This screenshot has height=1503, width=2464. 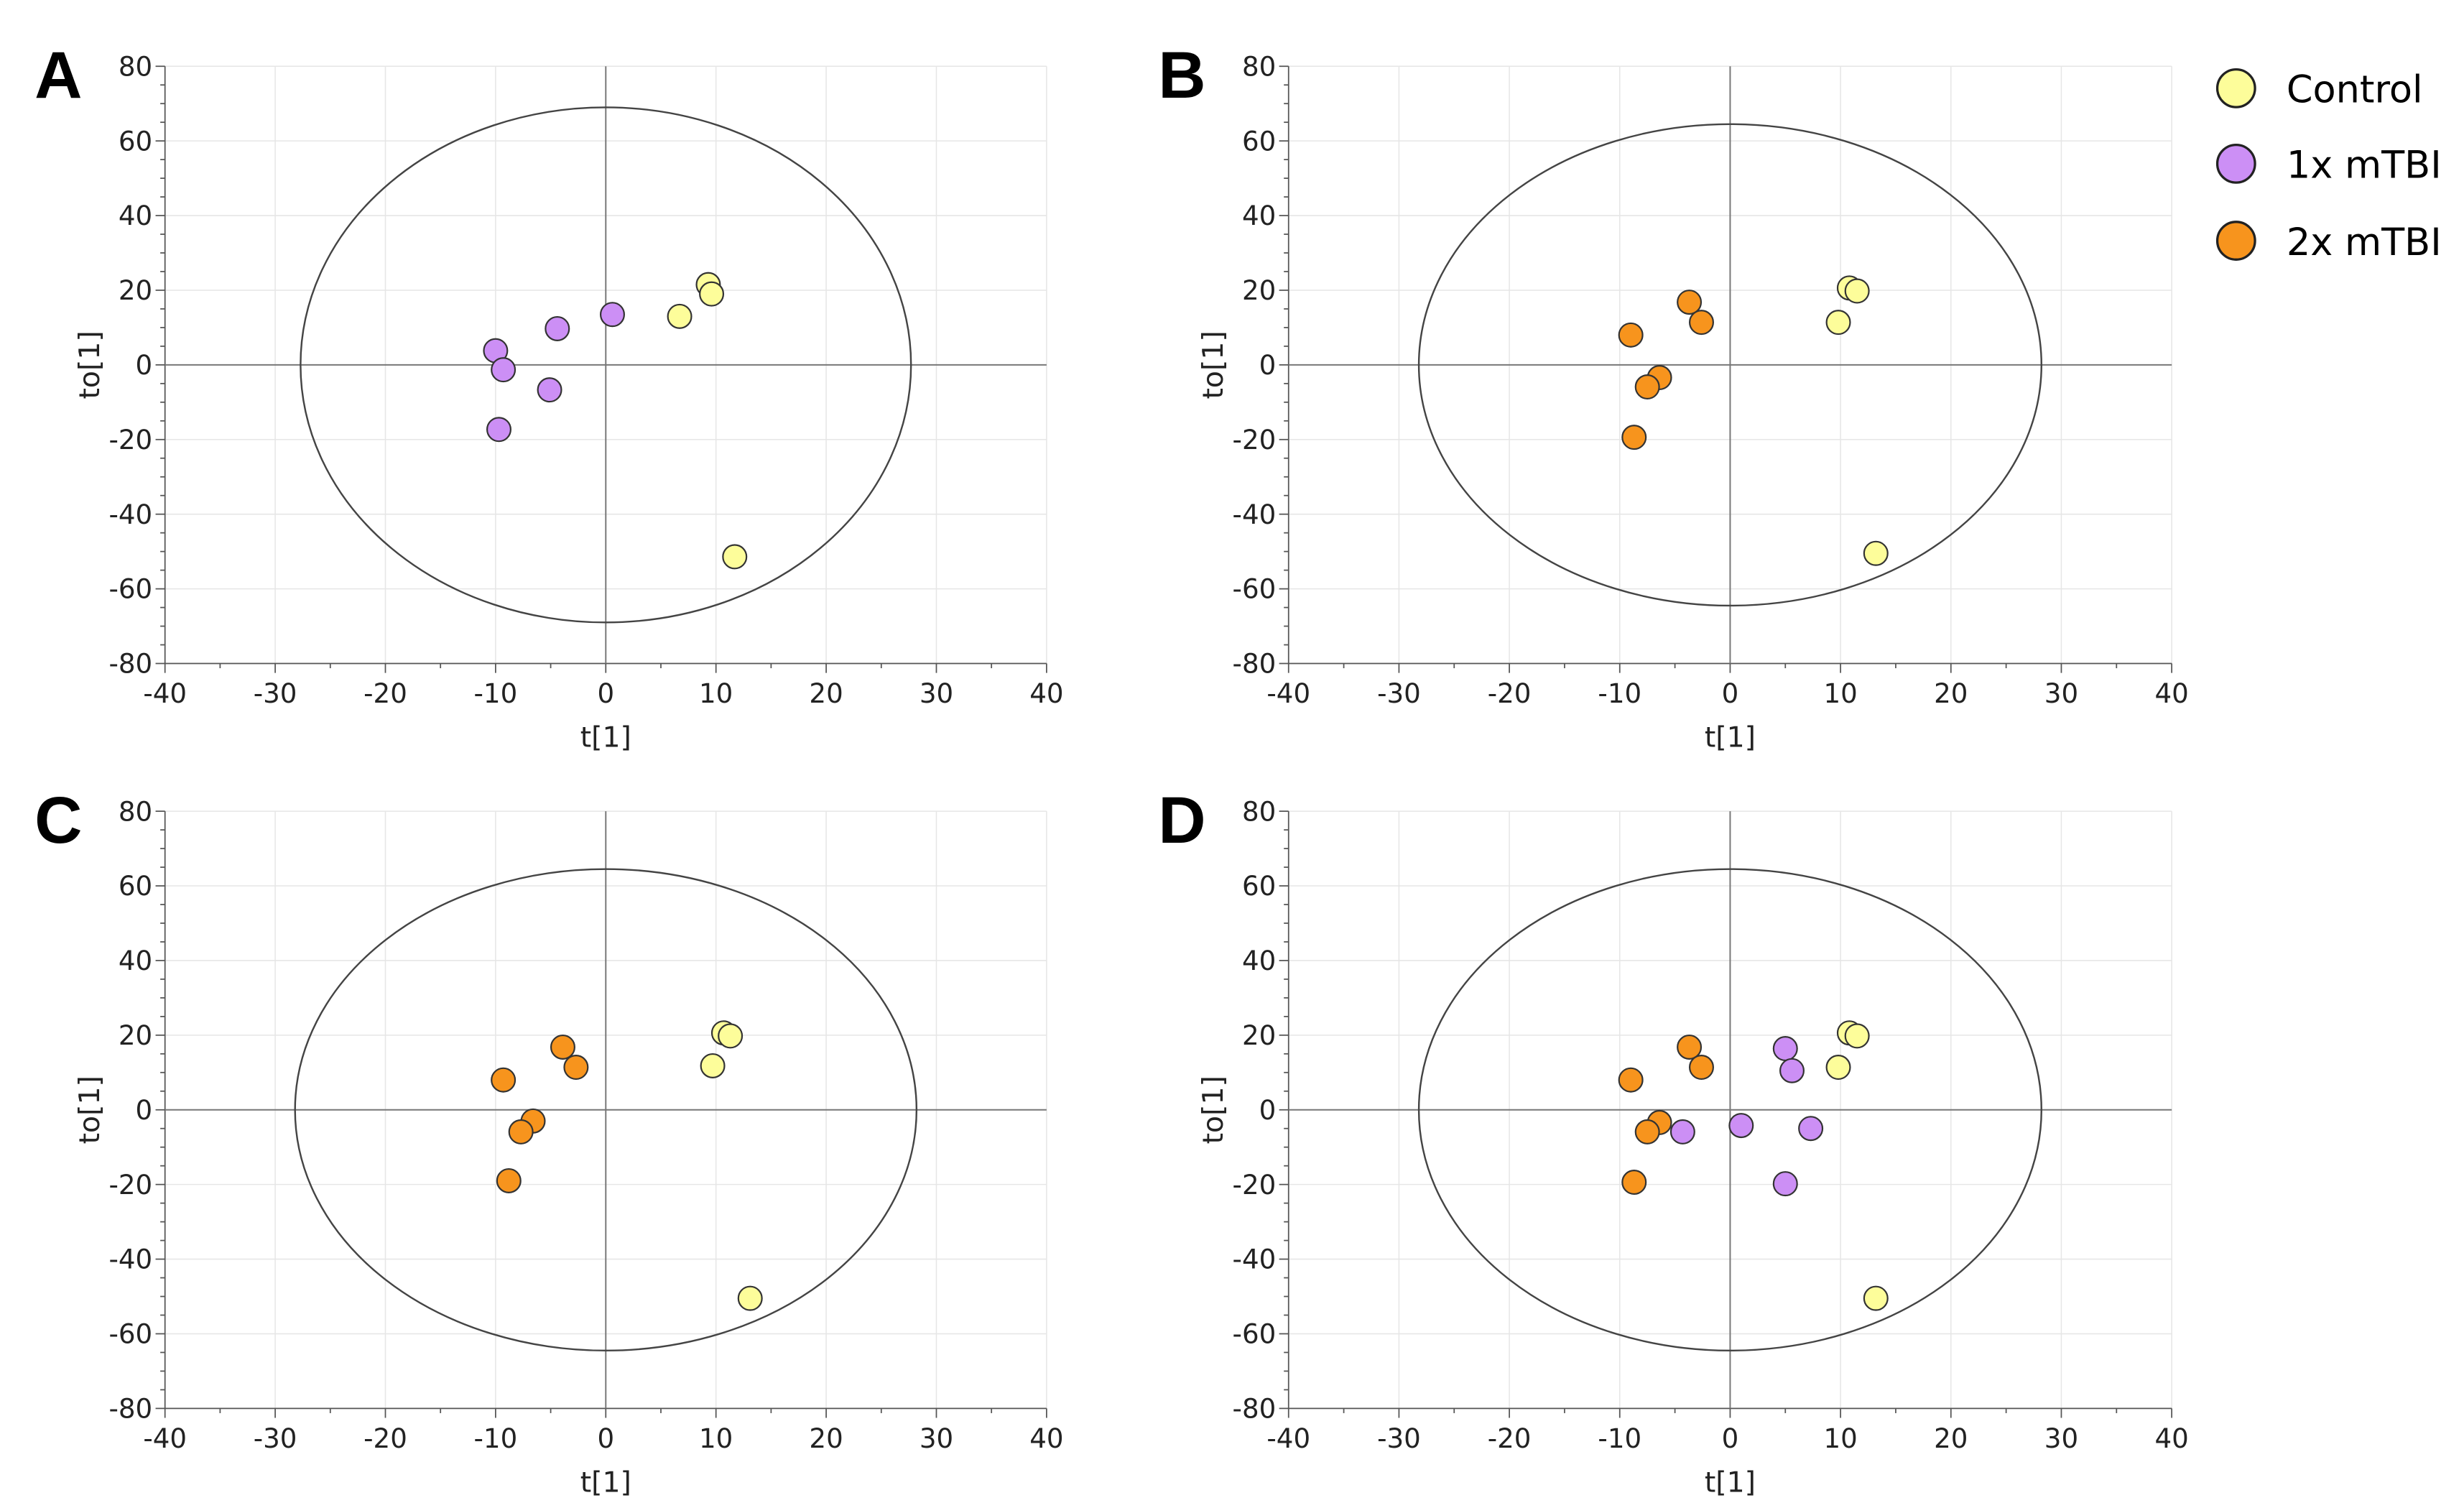 What do you see at coordinates (2364, 242) in the screenshot?
I see `legend-label-2x-mtbi: 2x mTBI` at bounding box center [2364, 242].